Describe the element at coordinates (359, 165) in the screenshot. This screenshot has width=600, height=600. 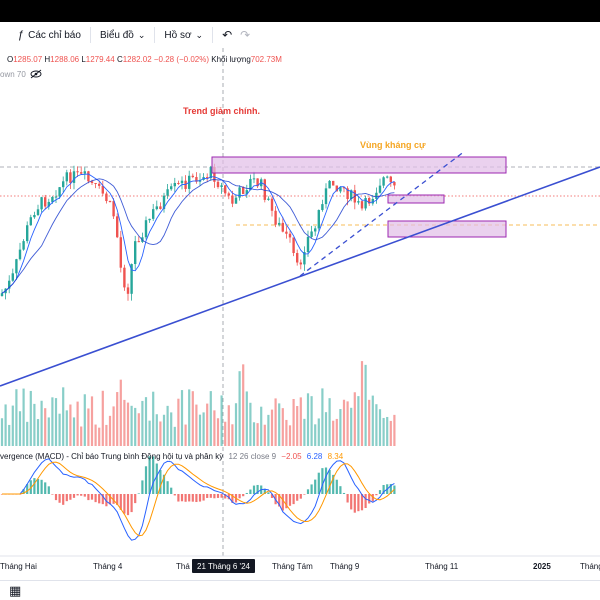
I see `resistance-zone` at that location.